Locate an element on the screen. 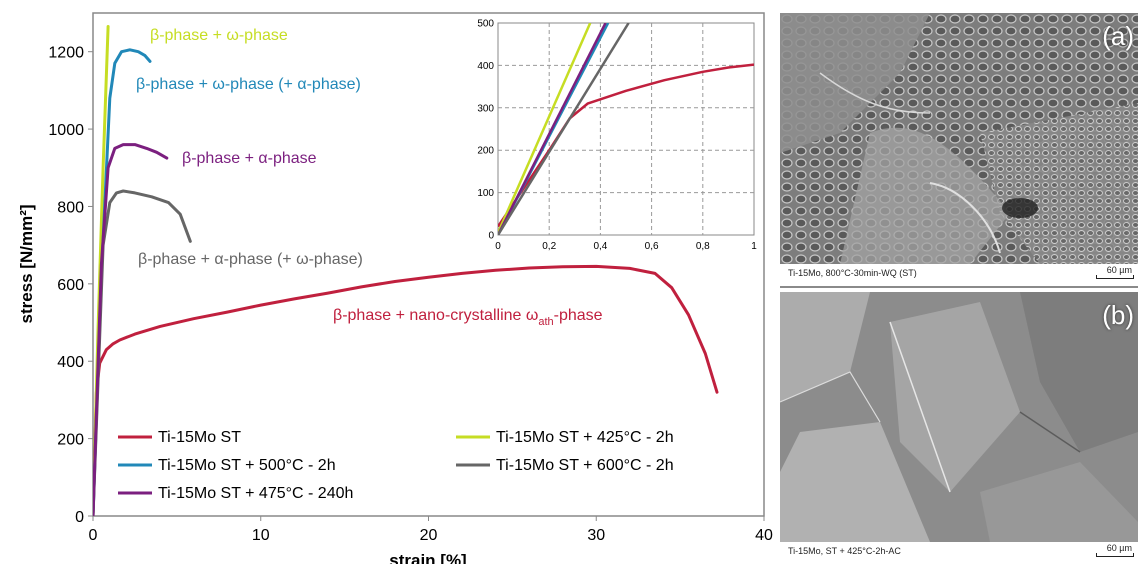 The width and height of the screenshot is (1138, 564). inset-x-tick-label: 1 is located at coordinates (754, 246).